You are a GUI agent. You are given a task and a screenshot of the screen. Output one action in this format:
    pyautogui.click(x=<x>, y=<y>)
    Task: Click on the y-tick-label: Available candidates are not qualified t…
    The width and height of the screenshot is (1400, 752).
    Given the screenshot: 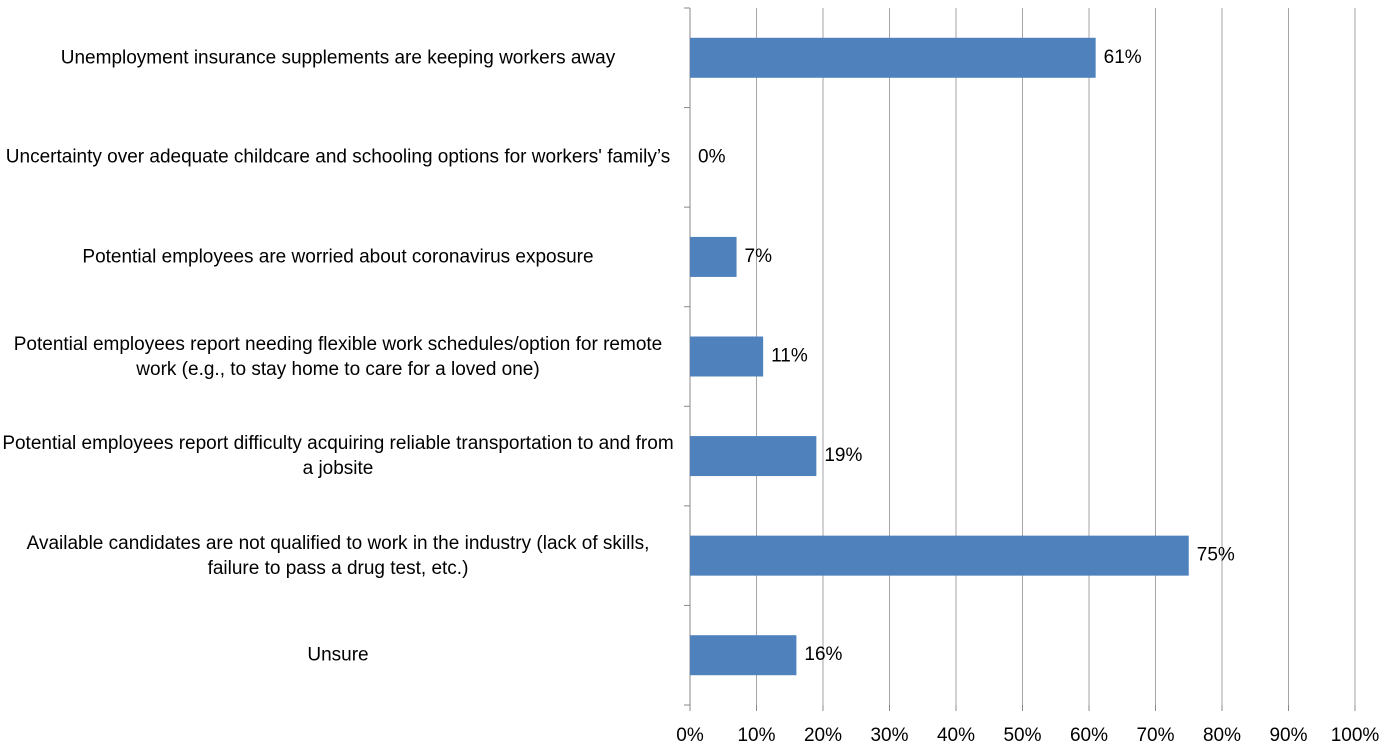 What is the action you would take?
    pyautogui.click(x=338, y=555)
    